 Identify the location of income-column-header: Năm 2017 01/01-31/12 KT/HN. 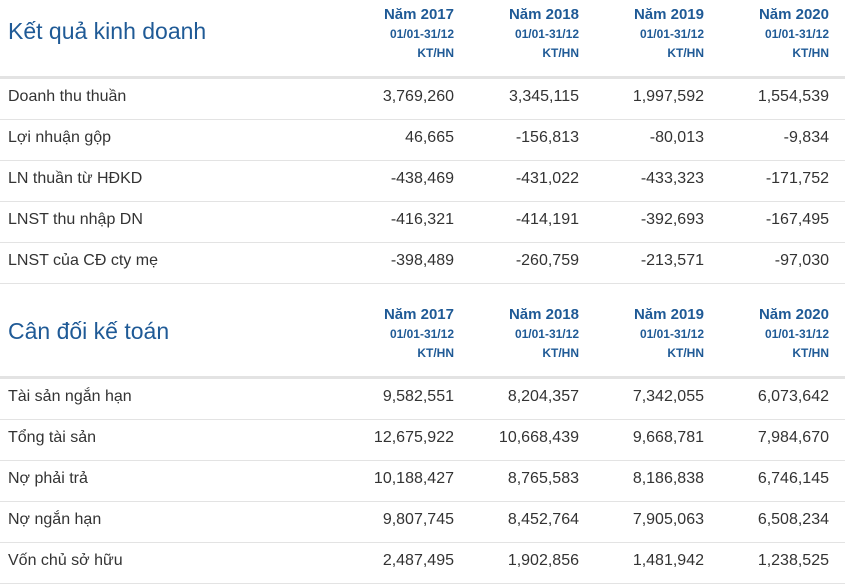
(392, 33).